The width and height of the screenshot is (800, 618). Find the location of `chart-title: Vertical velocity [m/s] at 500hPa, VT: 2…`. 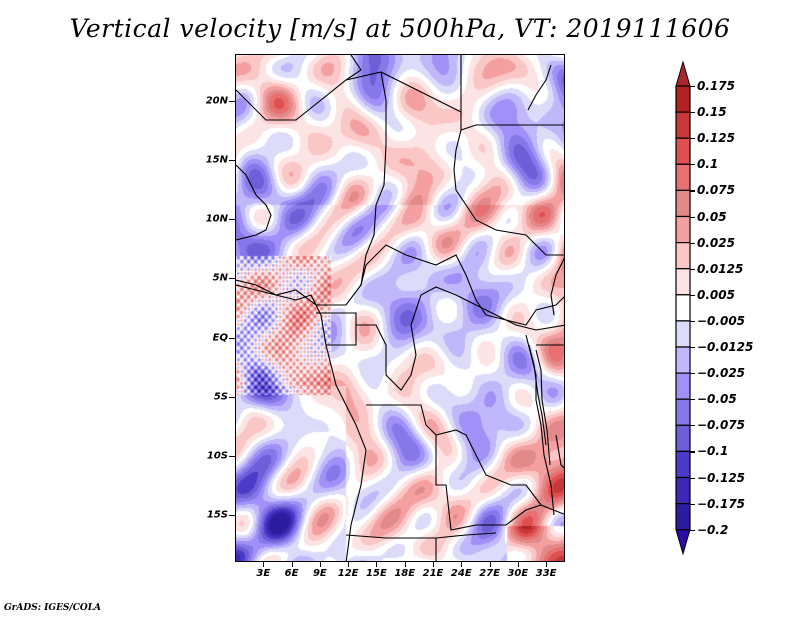

chart-title: Vertical velocity [m/s] at 500hPa, VT: 2… is located at coordinates (400, 28).